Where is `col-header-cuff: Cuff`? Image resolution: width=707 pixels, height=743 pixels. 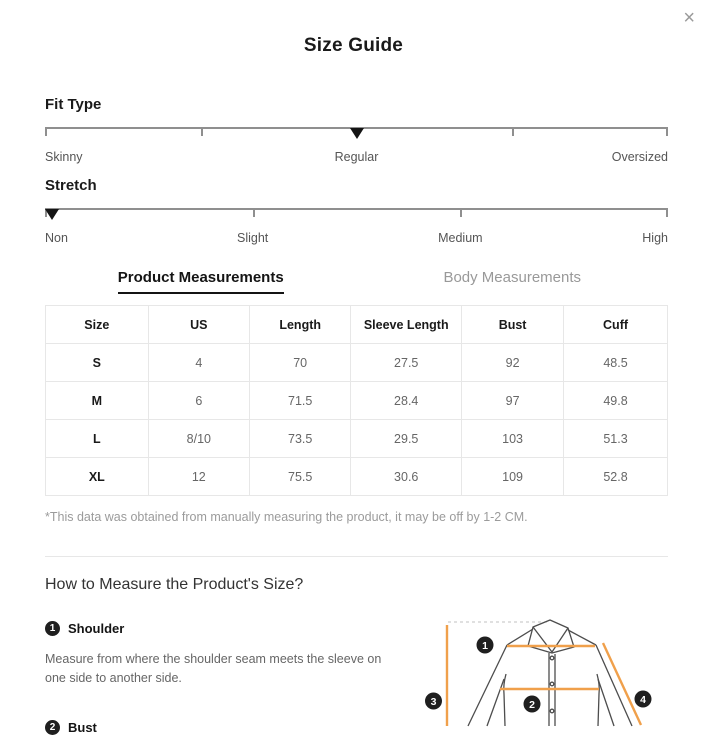 col-header-cuff: Cuff is located at coordinates (615, 324).